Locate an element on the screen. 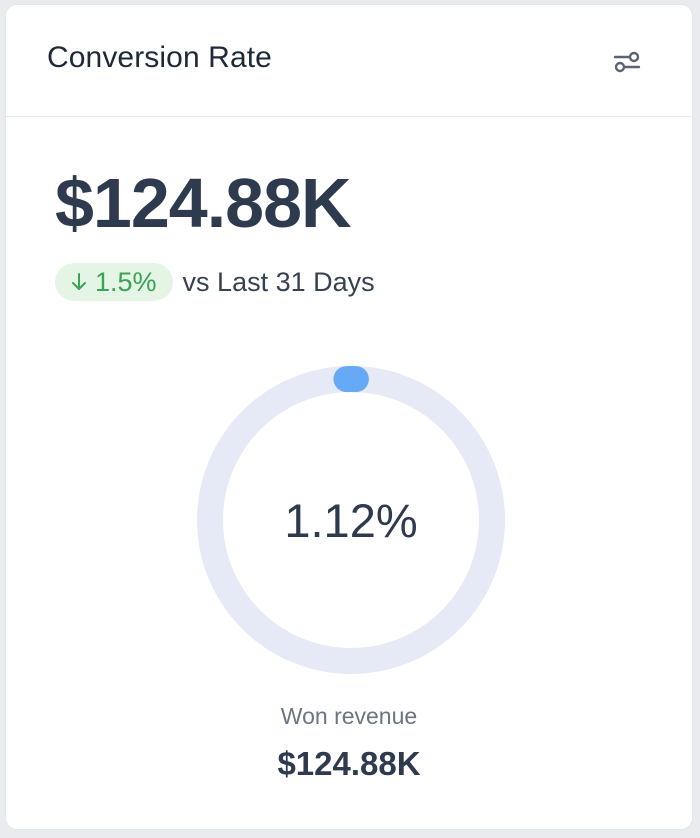 The width and height of the screenshot is (700, 838). card-title: Conversion Rate is located at coordinates (159, 57).